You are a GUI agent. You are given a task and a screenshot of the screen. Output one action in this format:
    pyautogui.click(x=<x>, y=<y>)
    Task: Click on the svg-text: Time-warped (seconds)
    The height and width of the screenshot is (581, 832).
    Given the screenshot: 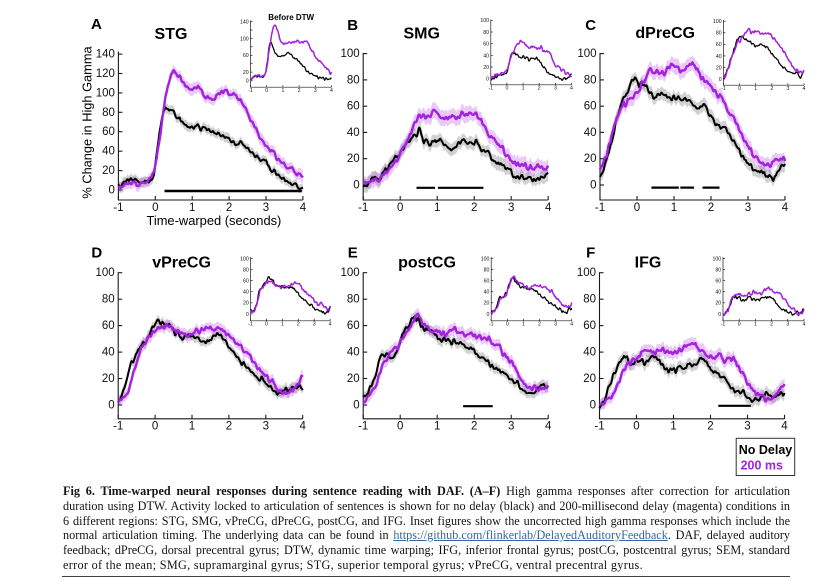 What is the action you would take?
    pyautogui.click(x=213, y=220)
    